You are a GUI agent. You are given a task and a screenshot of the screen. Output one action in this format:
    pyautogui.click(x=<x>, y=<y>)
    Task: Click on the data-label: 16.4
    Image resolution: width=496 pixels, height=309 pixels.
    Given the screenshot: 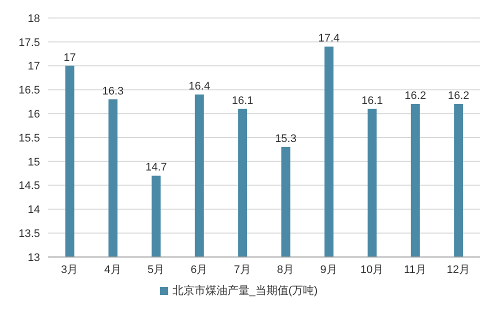 What is the action you would take?
    pyautogui.click(x=199, y=86)
    